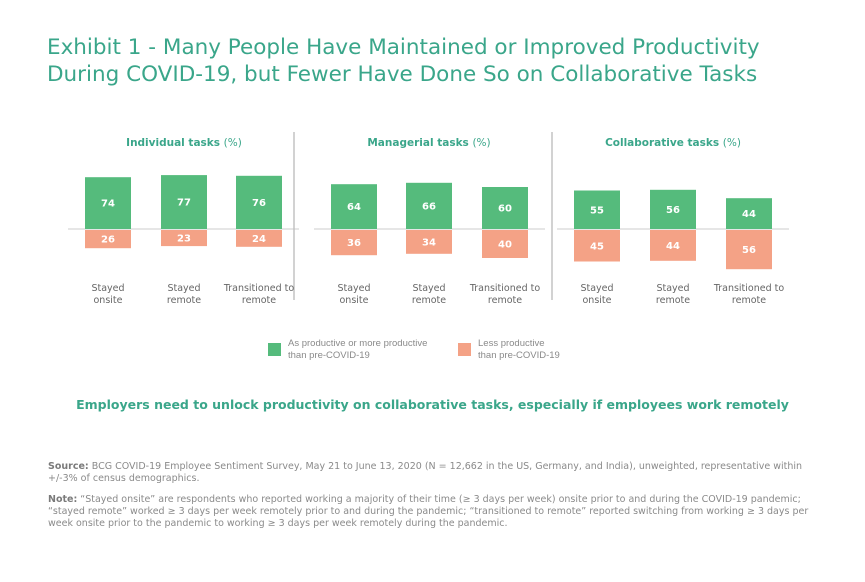 This screenshot has width=865, height=582. I want to click on legend-swatch-less-productive, so click(464, 349).